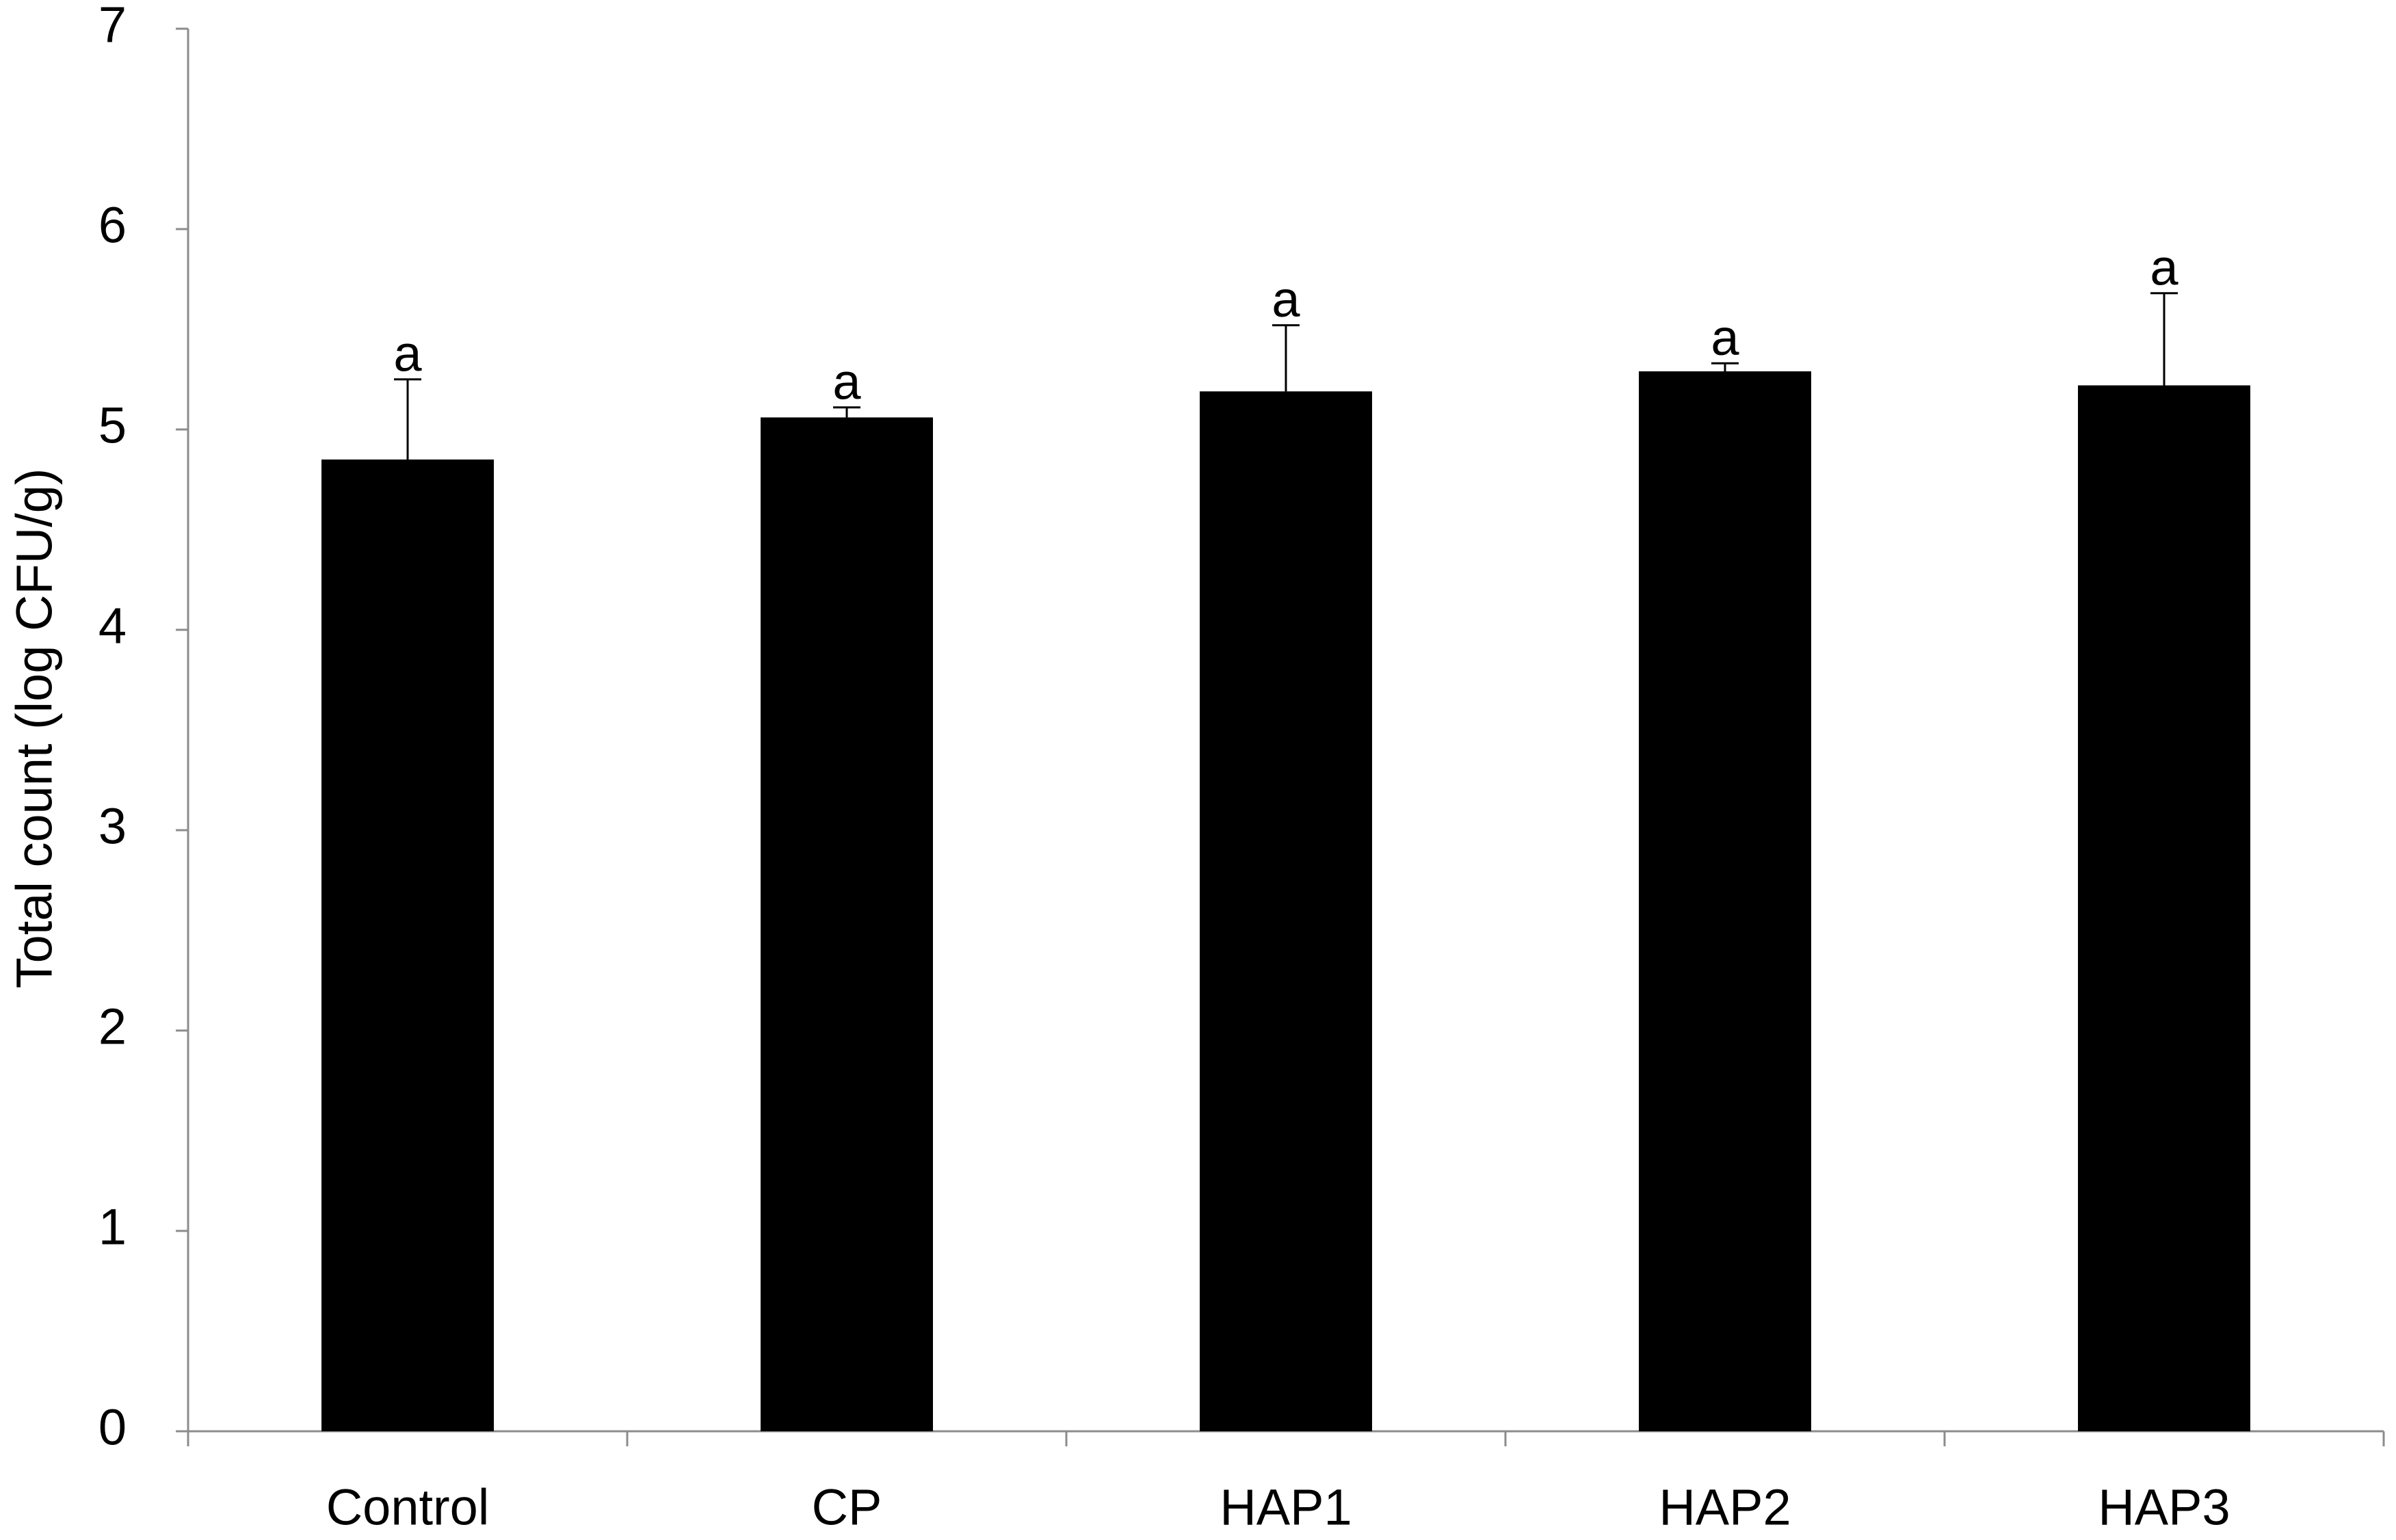 The width and height of the screenshot is (2396, 1540). What do you see at coordinates (847, 1507) in the screenshot?
I see `x-tick-label: CP` at bounding box center [847, 1507].